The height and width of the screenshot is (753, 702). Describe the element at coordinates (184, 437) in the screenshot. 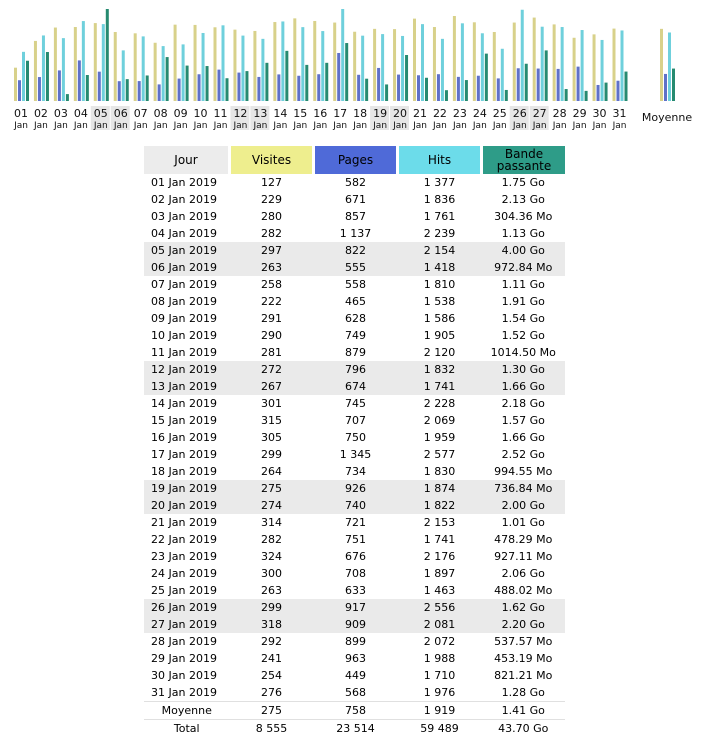

I see `day-cell: 16 Jan 2019` at that location.